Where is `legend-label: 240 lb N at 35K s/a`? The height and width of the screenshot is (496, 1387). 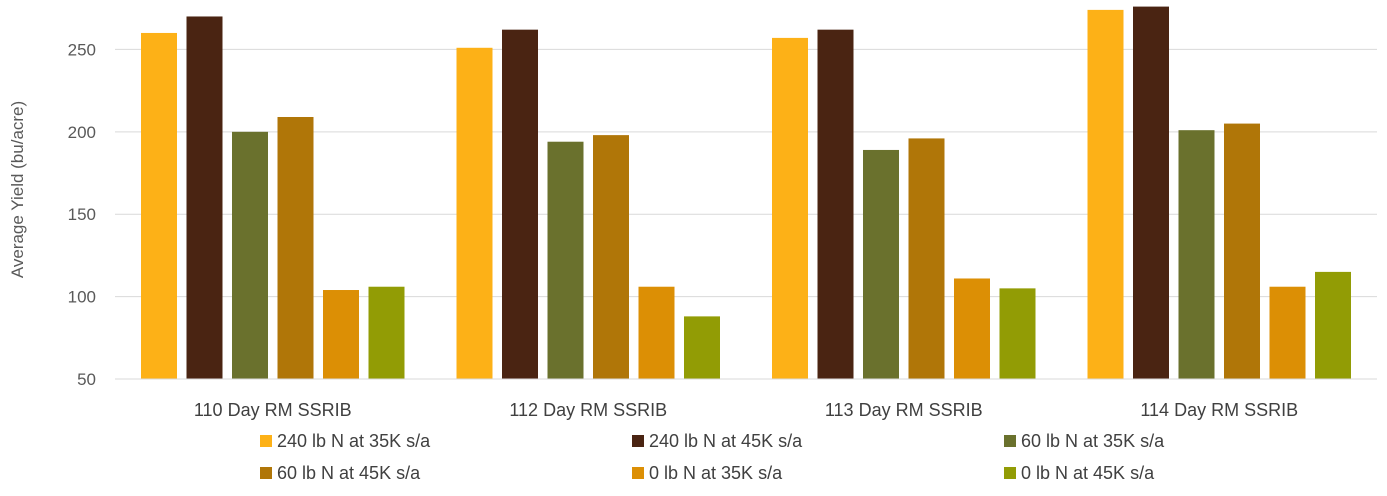
legend-label: 240 lb N at 35K s/a is located at coordinates (354, 441).